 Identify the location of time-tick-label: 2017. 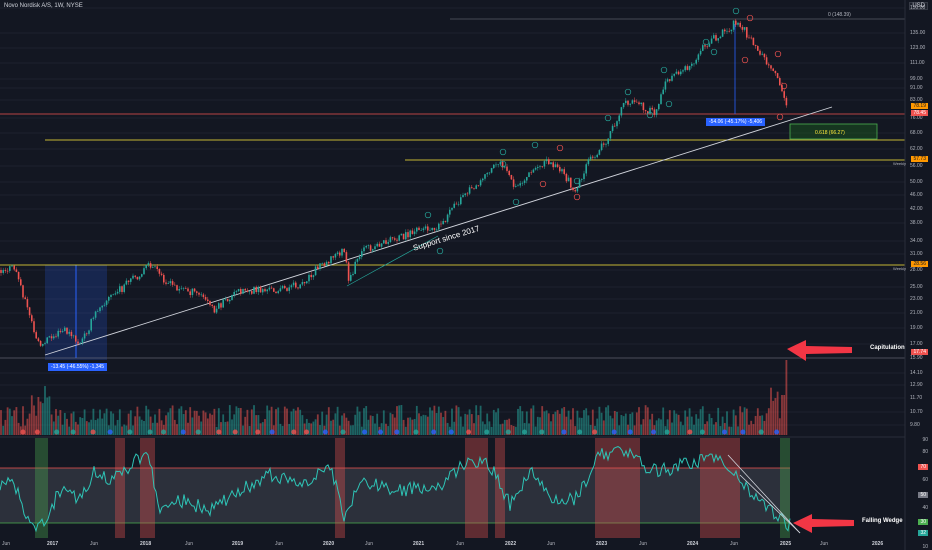
(53, 544).